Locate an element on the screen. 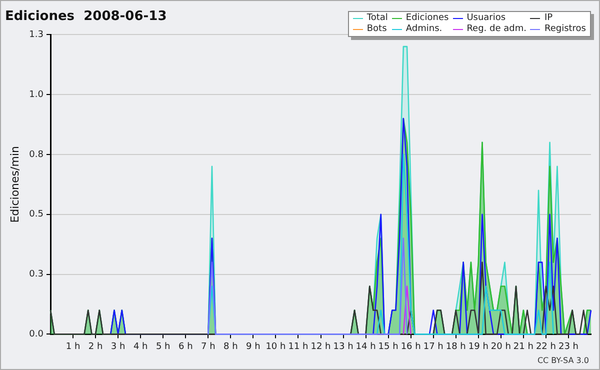 This screenshot has height=370, width=600. x-tick-label: 15 h is located at coordinates (388, 347).